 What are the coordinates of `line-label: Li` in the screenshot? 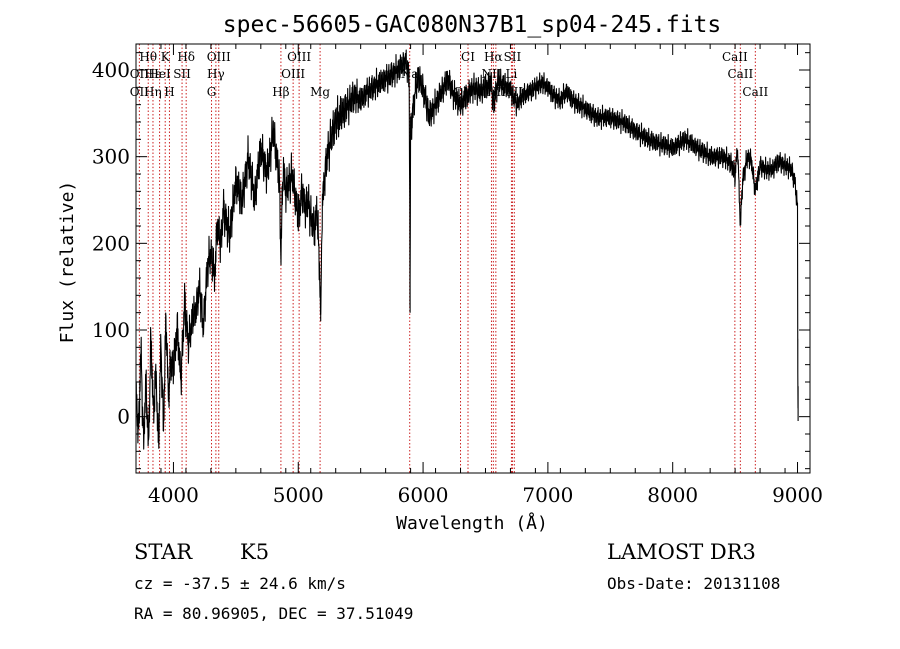 It's located at (512, 74).